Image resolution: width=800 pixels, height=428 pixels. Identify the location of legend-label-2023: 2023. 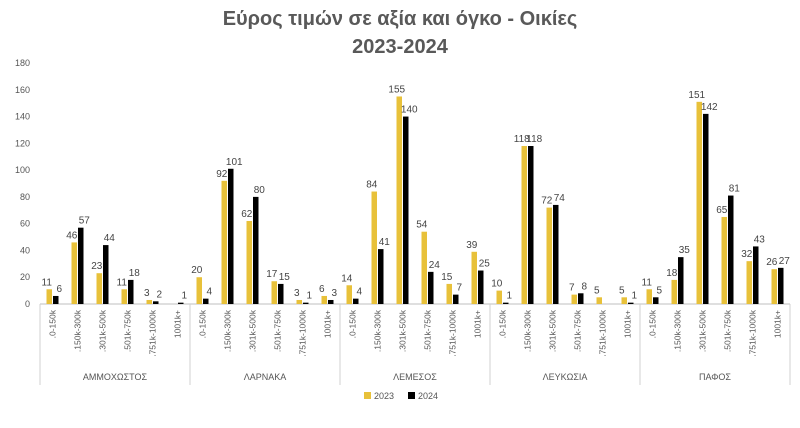
(384, 396).